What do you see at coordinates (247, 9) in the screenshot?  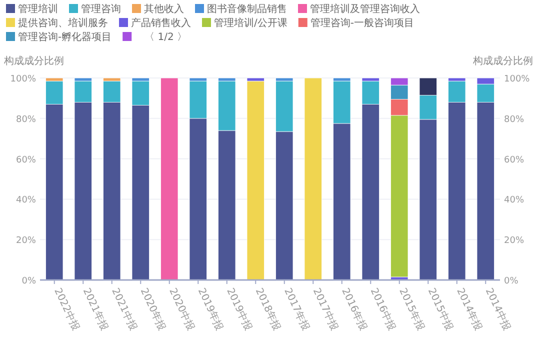 I see `legend-label: 图书音像制品销售` at bounding box center [247, 9].